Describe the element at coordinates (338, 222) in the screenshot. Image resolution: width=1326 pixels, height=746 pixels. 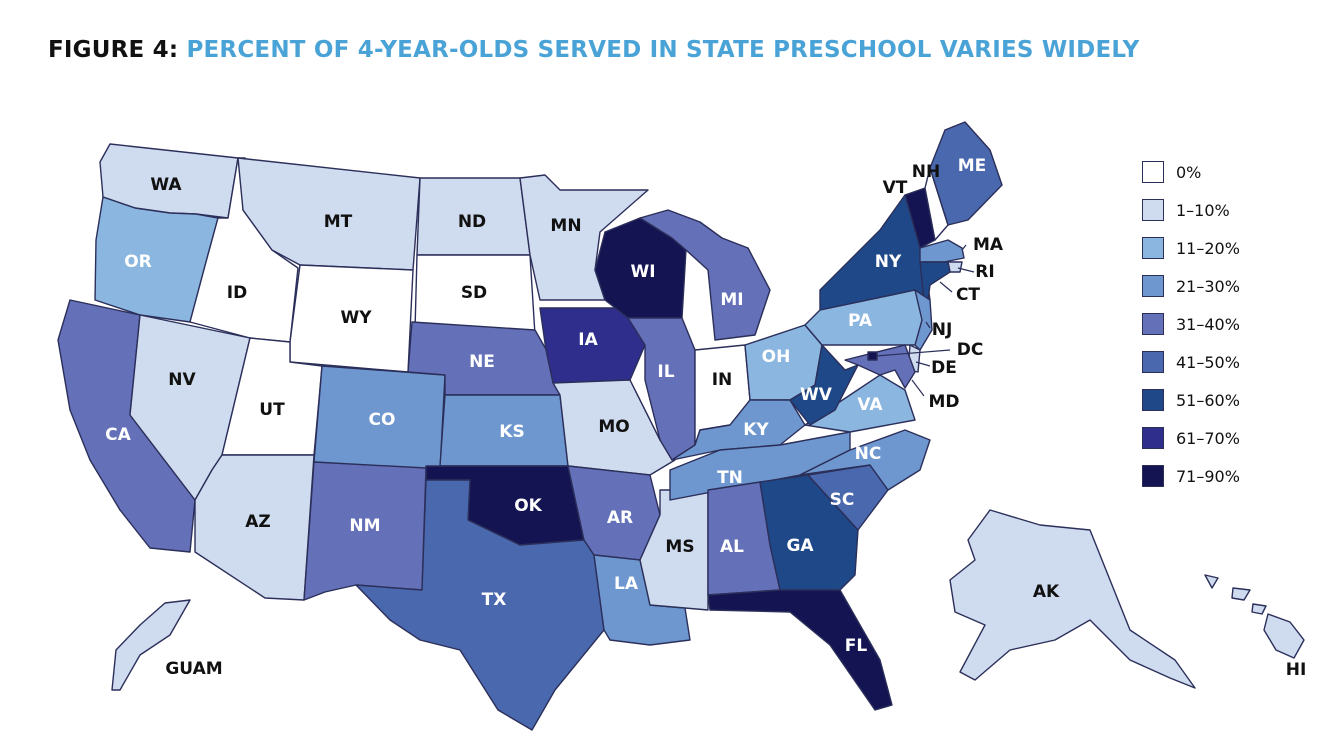
I see `state-label-MT: MT` at that location.